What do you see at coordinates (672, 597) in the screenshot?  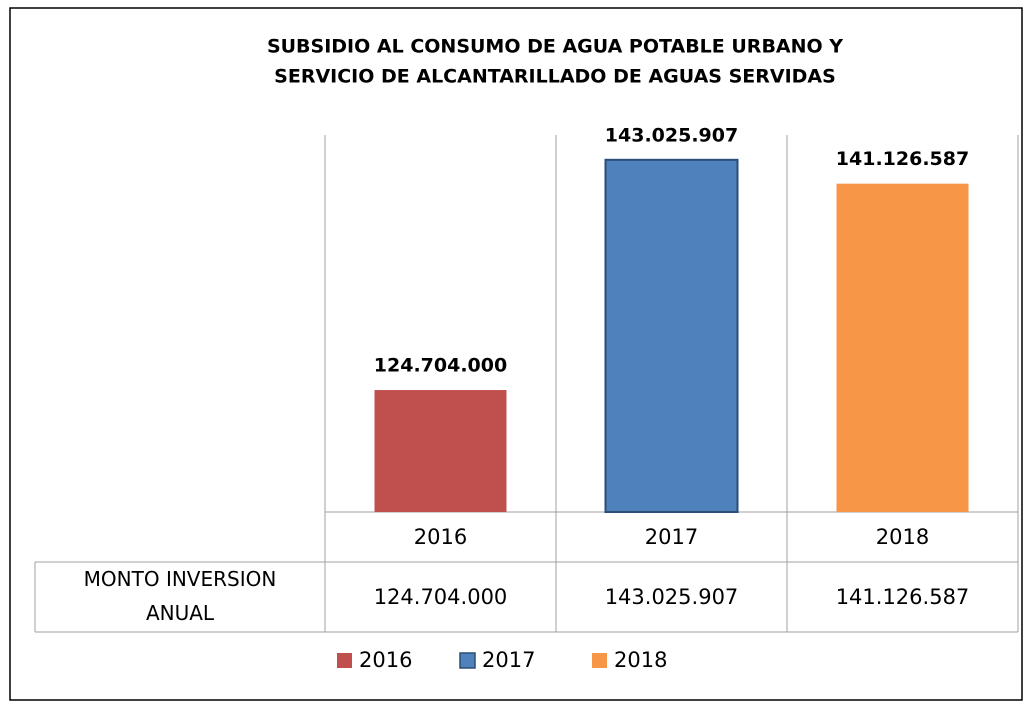 I see `table-cell: 143.025.907` at bounding box center [672, 597].